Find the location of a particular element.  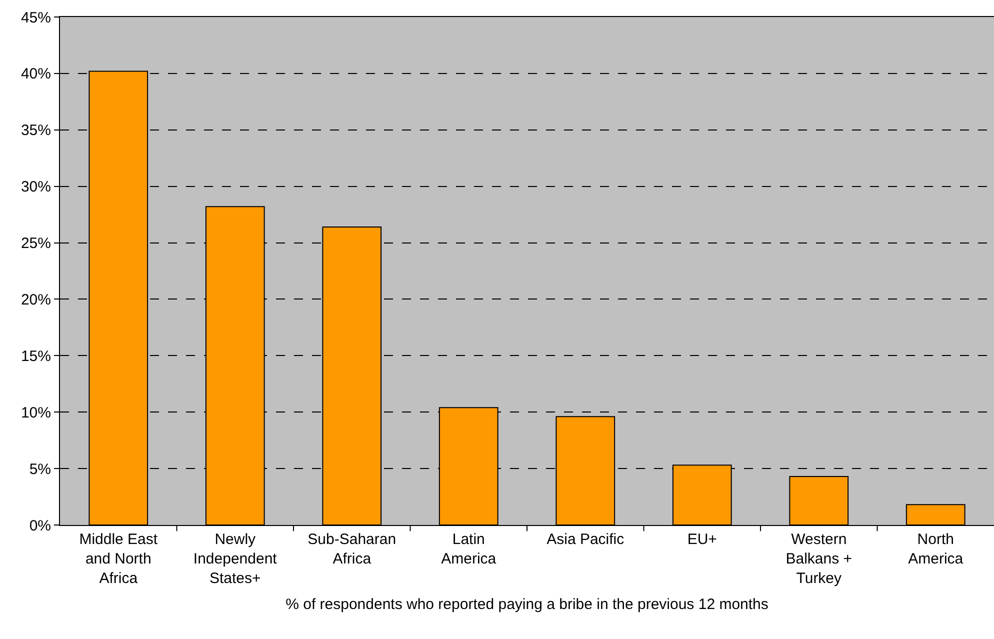

x-tick-label: North America is located at coordinates (936, 549).